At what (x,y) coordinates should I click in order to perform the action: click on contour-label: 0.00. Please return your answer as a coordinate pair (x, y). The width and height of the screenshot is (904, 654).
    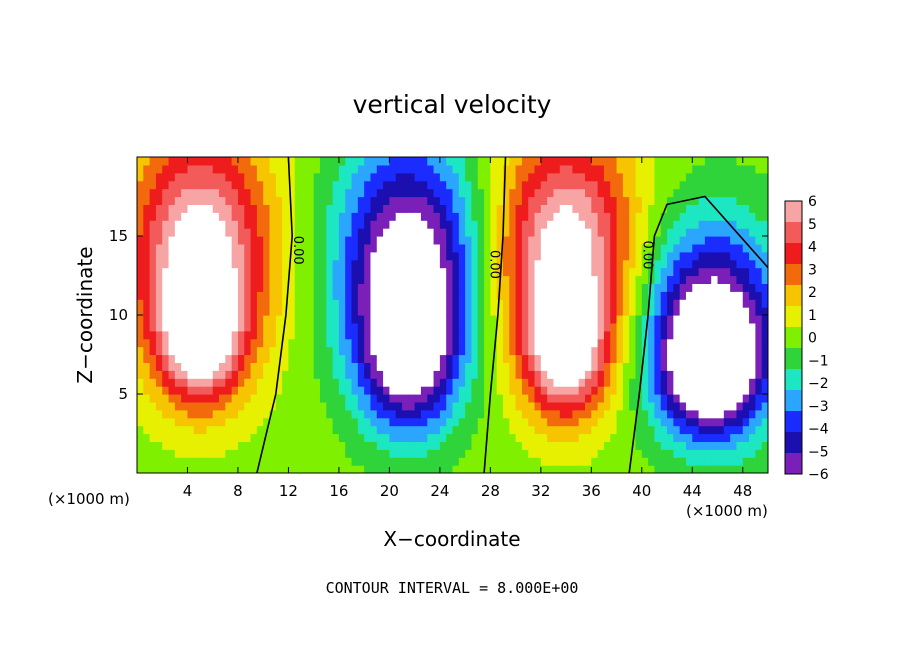
    Looking at the image, I should click on (494, 264).